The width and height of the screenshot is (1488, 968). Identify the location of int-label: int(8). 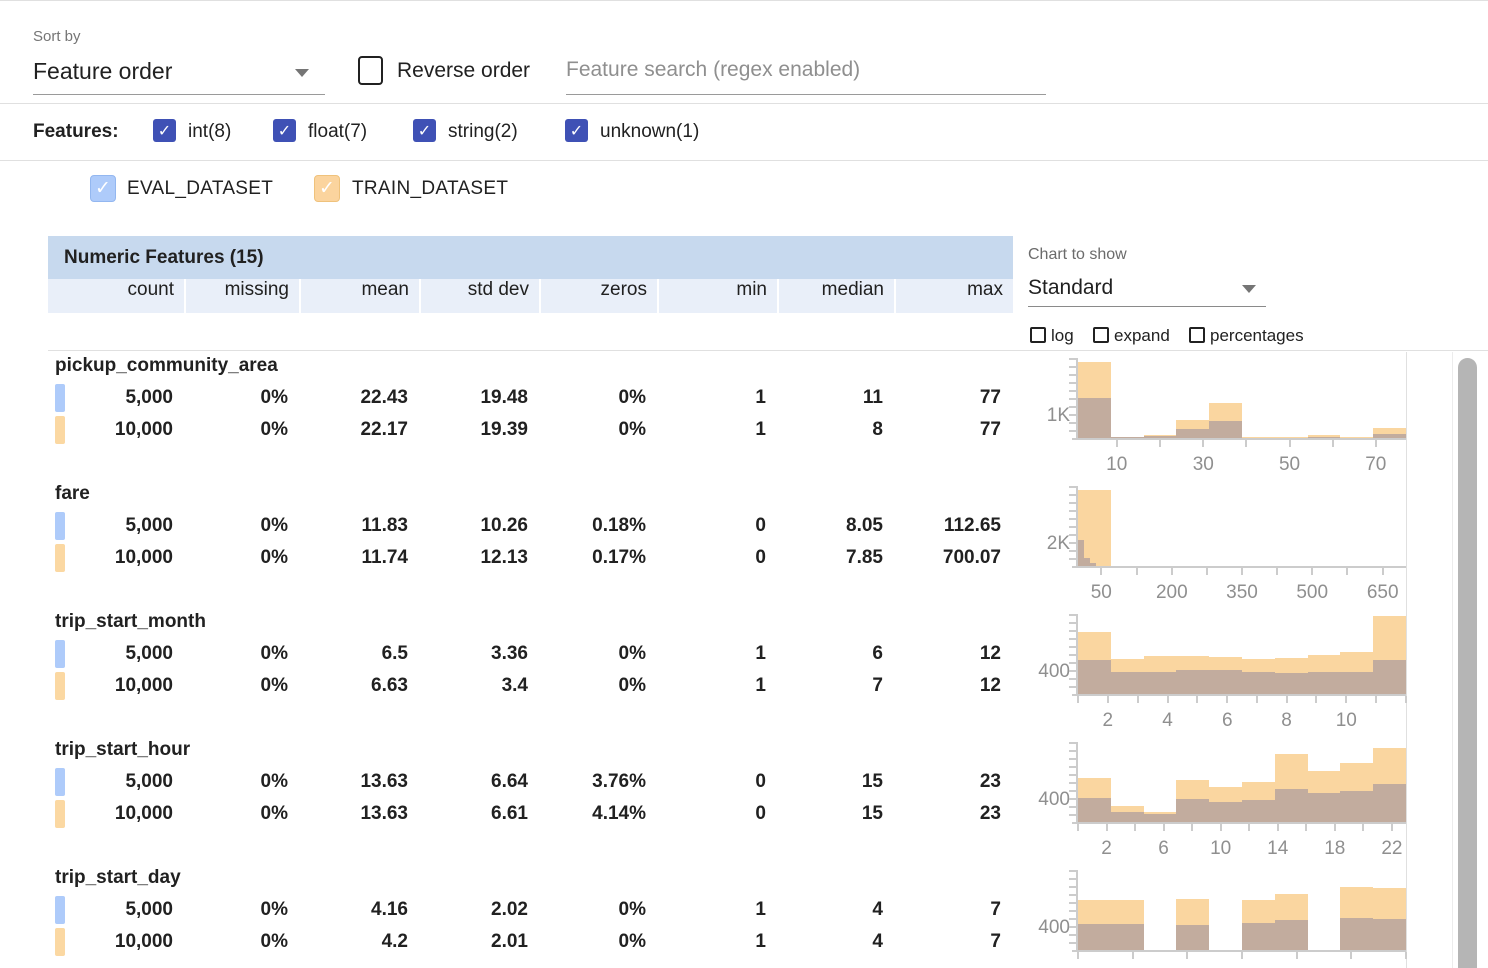
(210, 131).